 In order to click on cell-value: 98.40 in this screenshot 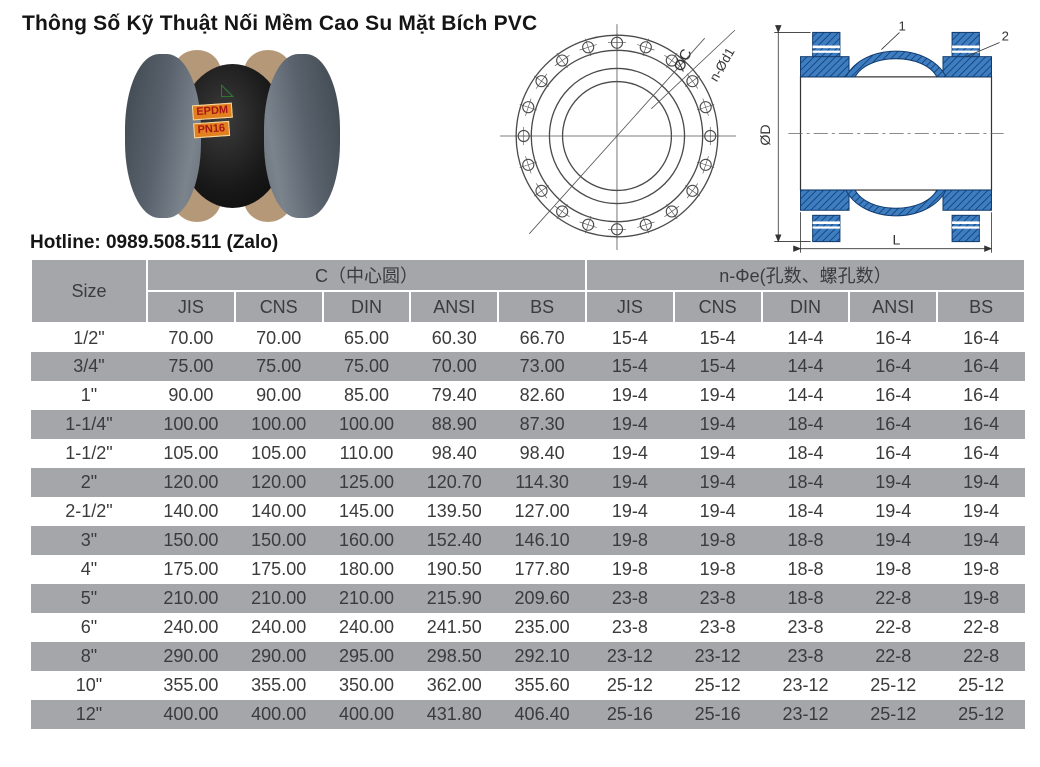, I will do `click(454, 453)`.